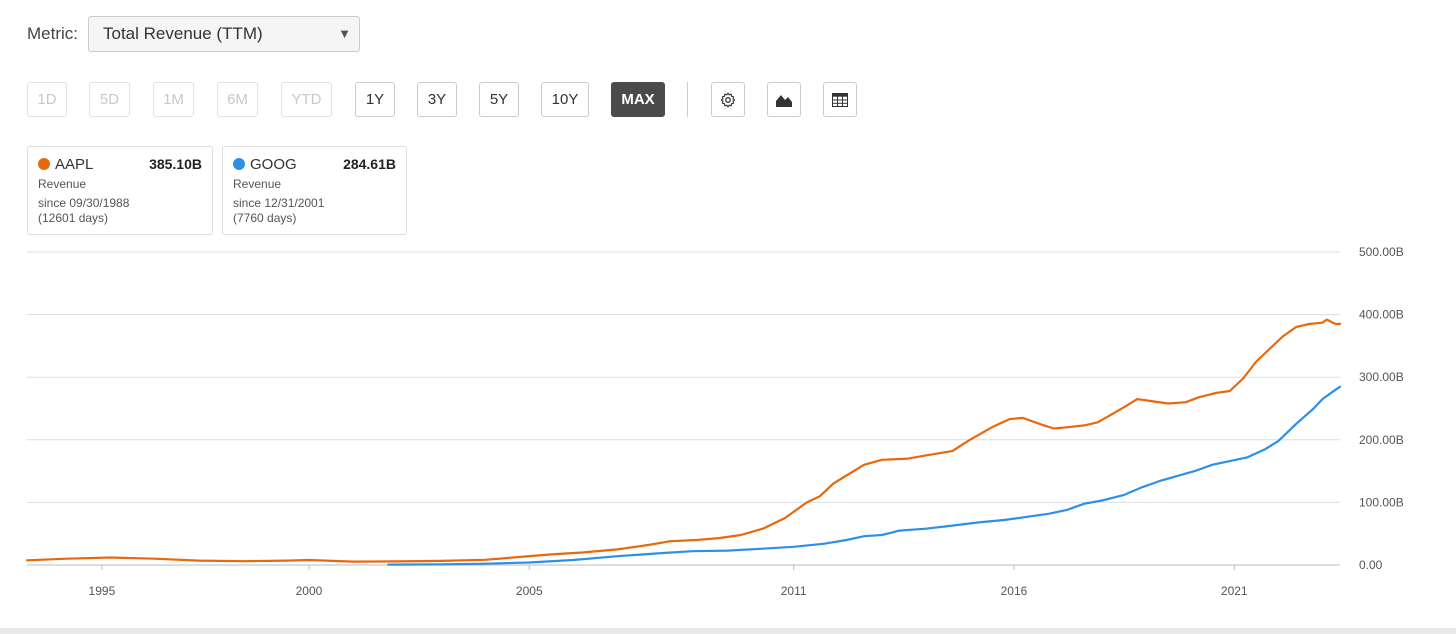 This screenshot has width=1456, height=634. I want to click on bottom-scrollbar, so click(728, 631).